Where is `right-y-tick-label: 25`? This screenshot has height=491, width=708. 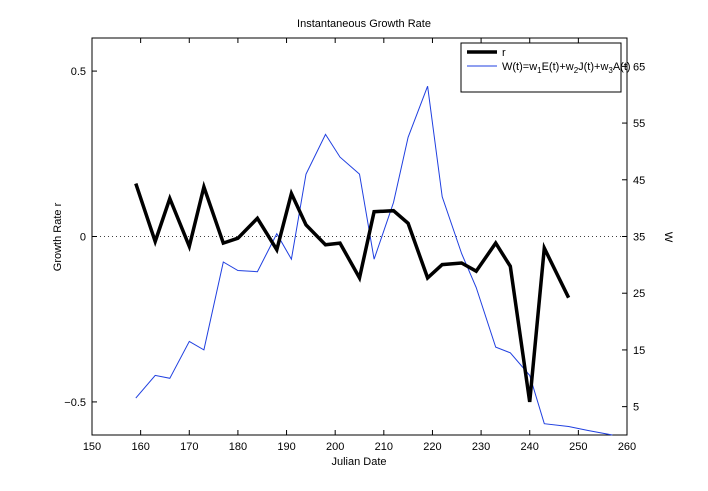 right-y-tick-label: 25 is located at coordinates (639, 294).